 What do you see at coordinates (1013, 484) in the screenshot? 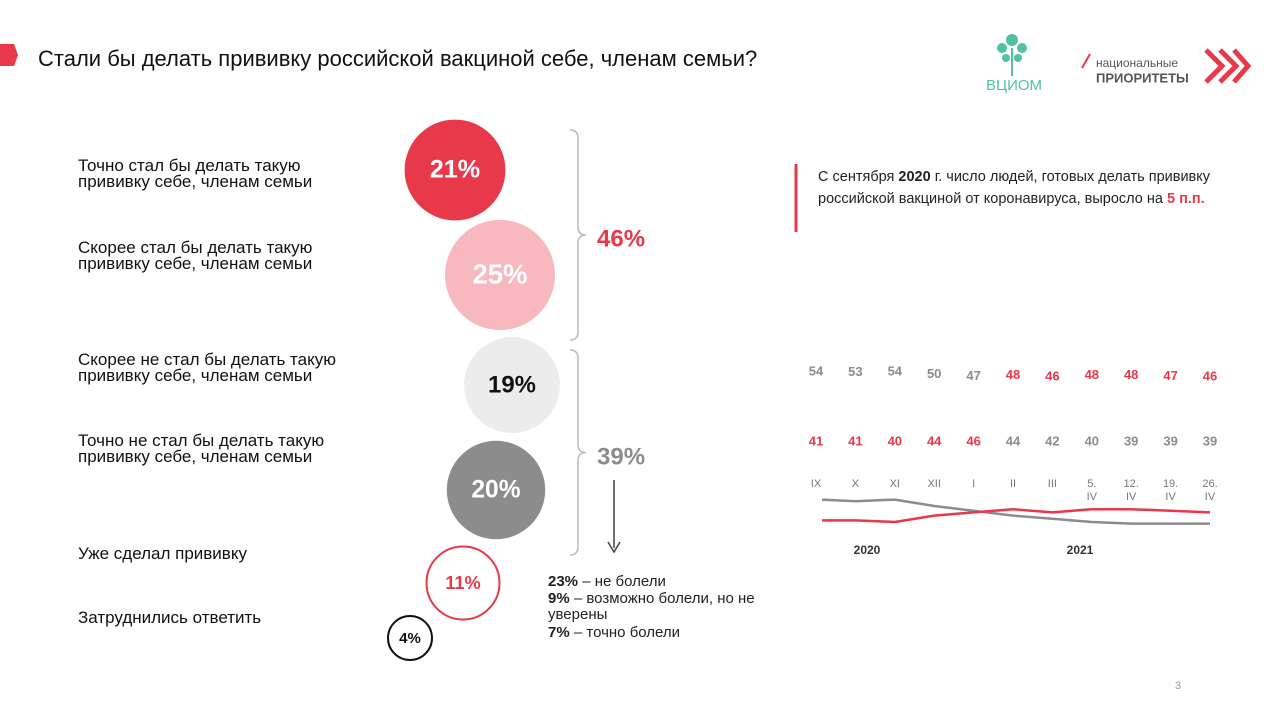
I see `x-tick-label: II` at bounding box center [1013, 484].